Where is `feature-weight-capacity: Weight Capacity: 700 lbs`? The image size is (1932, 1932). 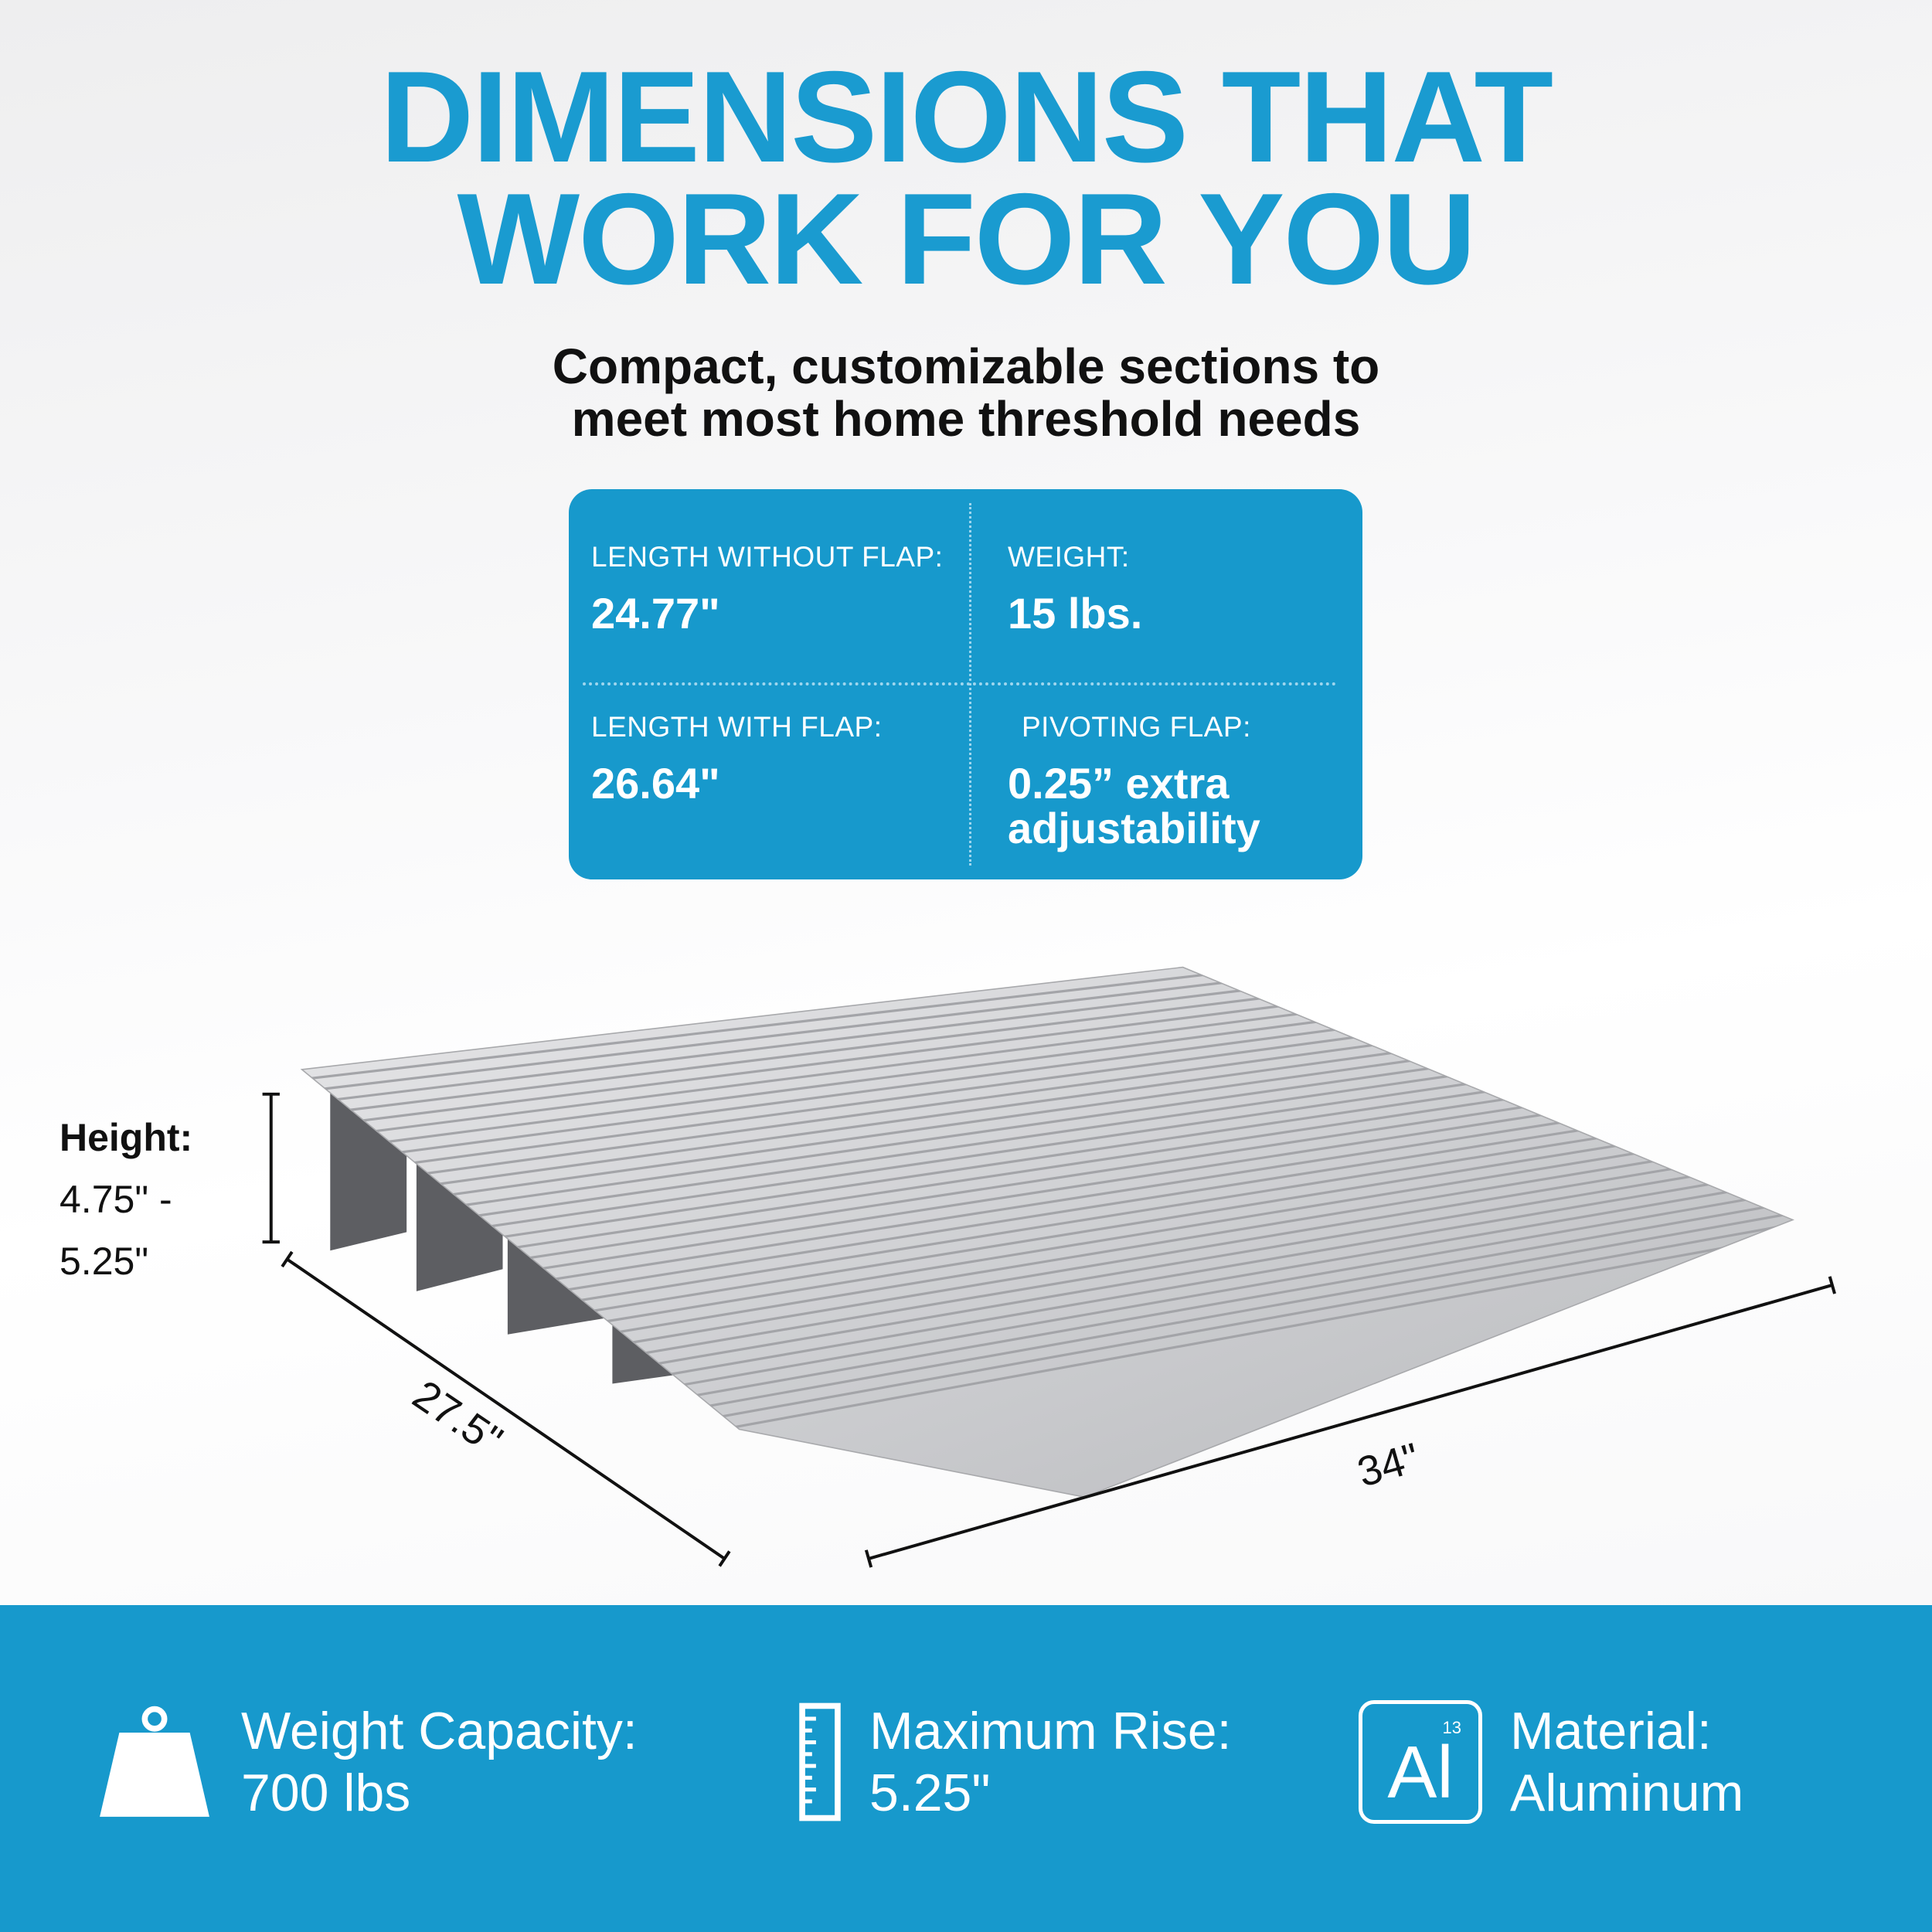
feature-weight-capacity: Weight Capacity: 700 lbs is located at coordinates (367, 1762).